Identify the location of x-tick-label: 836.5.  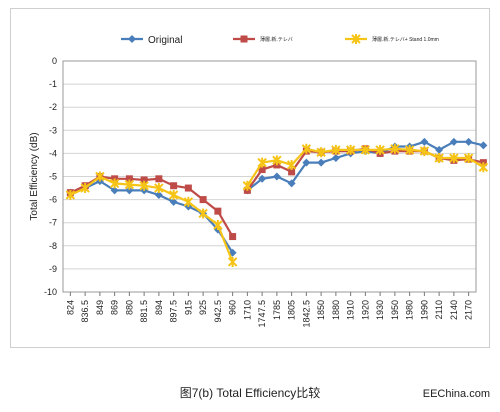
(85, 311).